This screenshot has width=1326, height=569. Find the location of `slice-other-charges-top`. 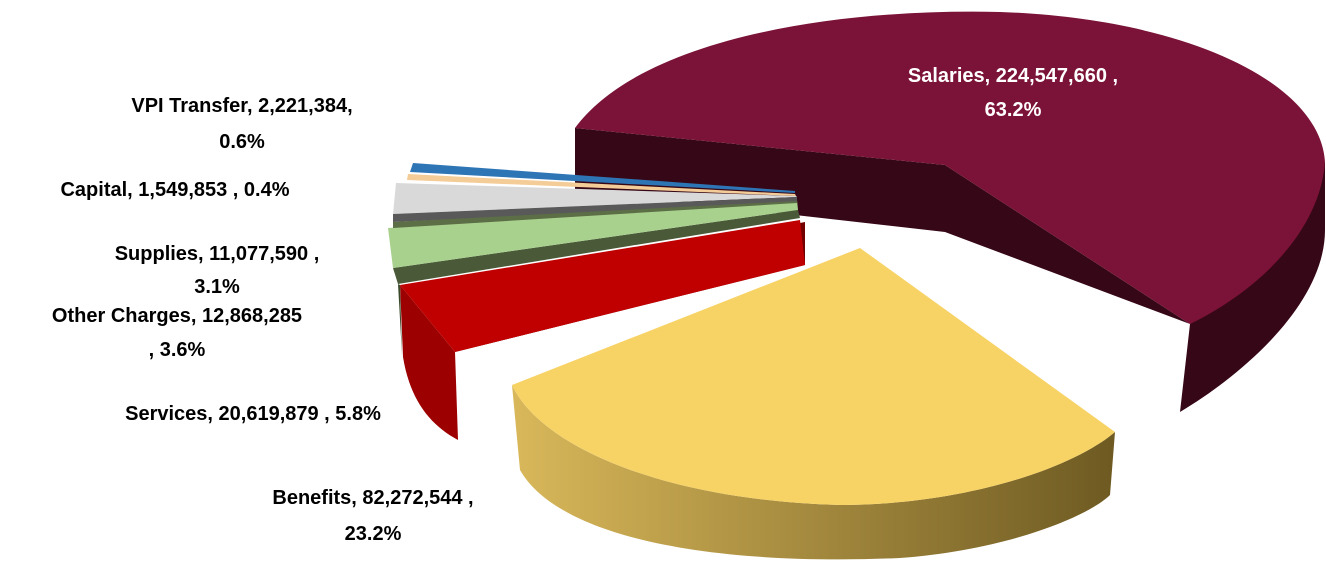

slice-other-charges-top is located at coordinates (596, 247).